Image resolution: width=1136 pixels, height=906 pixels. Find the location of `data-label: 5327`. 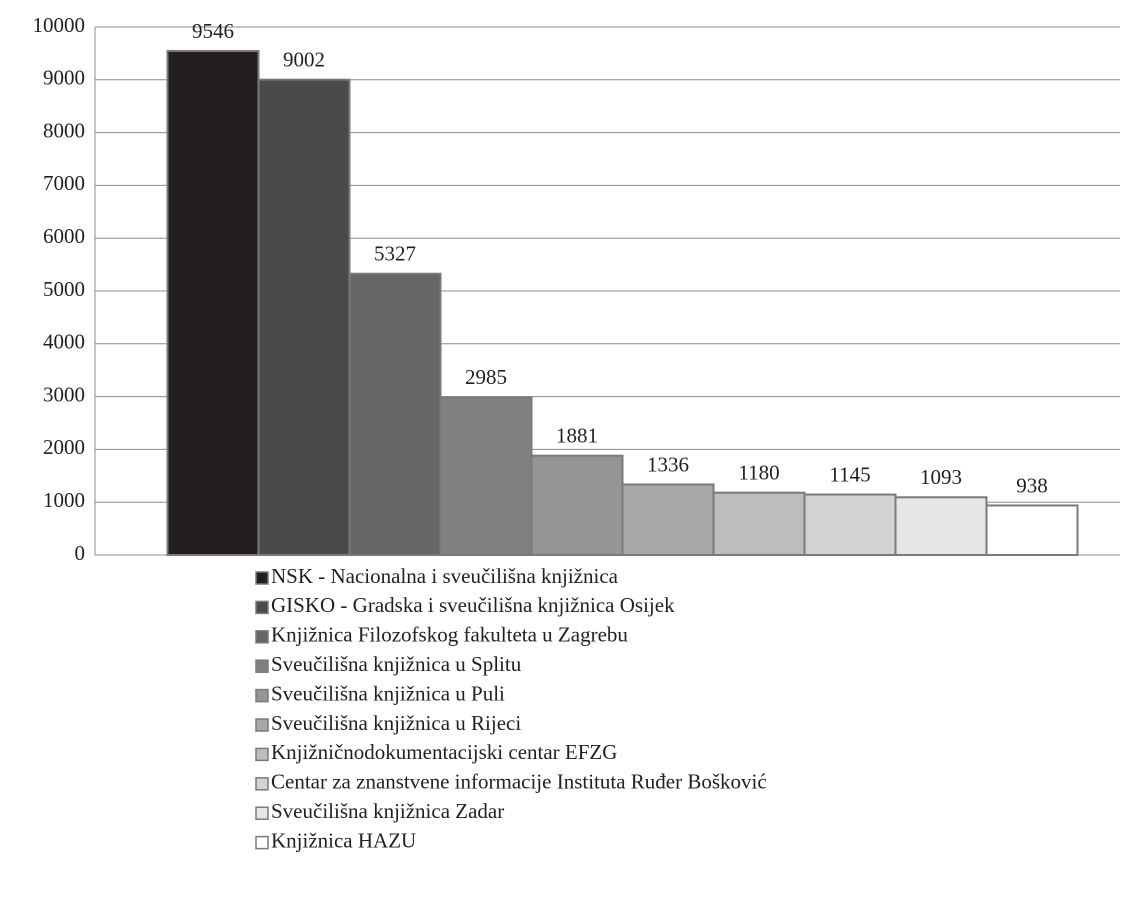

data-label: 5327 is located at coordinates (395, 254).